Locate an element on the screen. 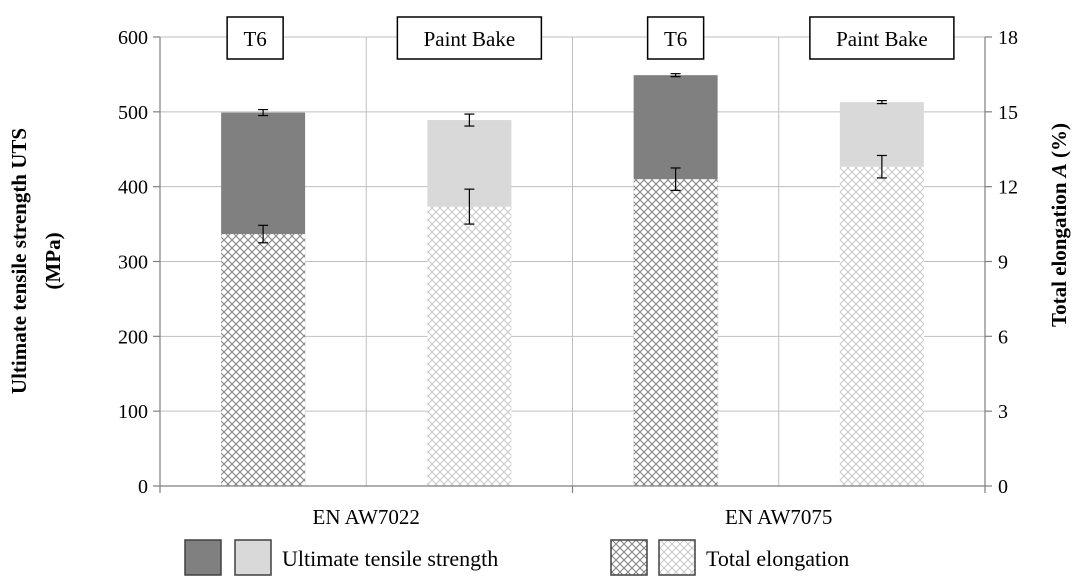 Image resolution: width=1085 pixels, height=578 pixels. right-tick-label: 9 is located at coordinates (1003, 263).